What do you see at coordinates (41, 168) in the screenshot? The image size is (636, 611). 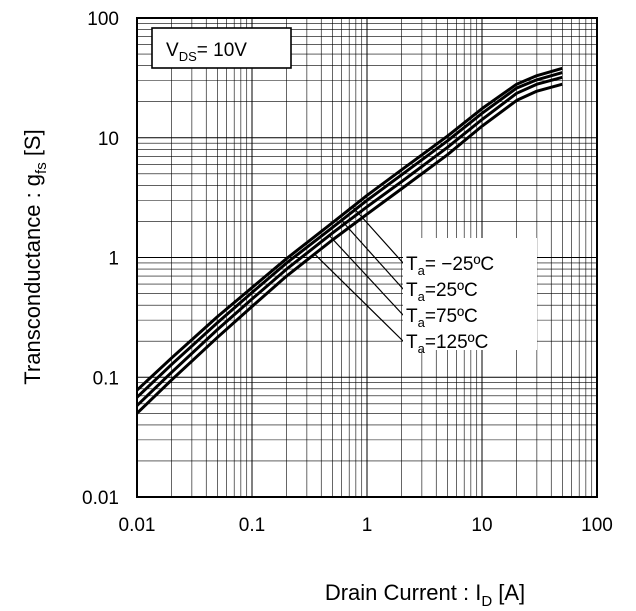 I see `y-axis-label-sub: fs` at bounding box center [41, 168].